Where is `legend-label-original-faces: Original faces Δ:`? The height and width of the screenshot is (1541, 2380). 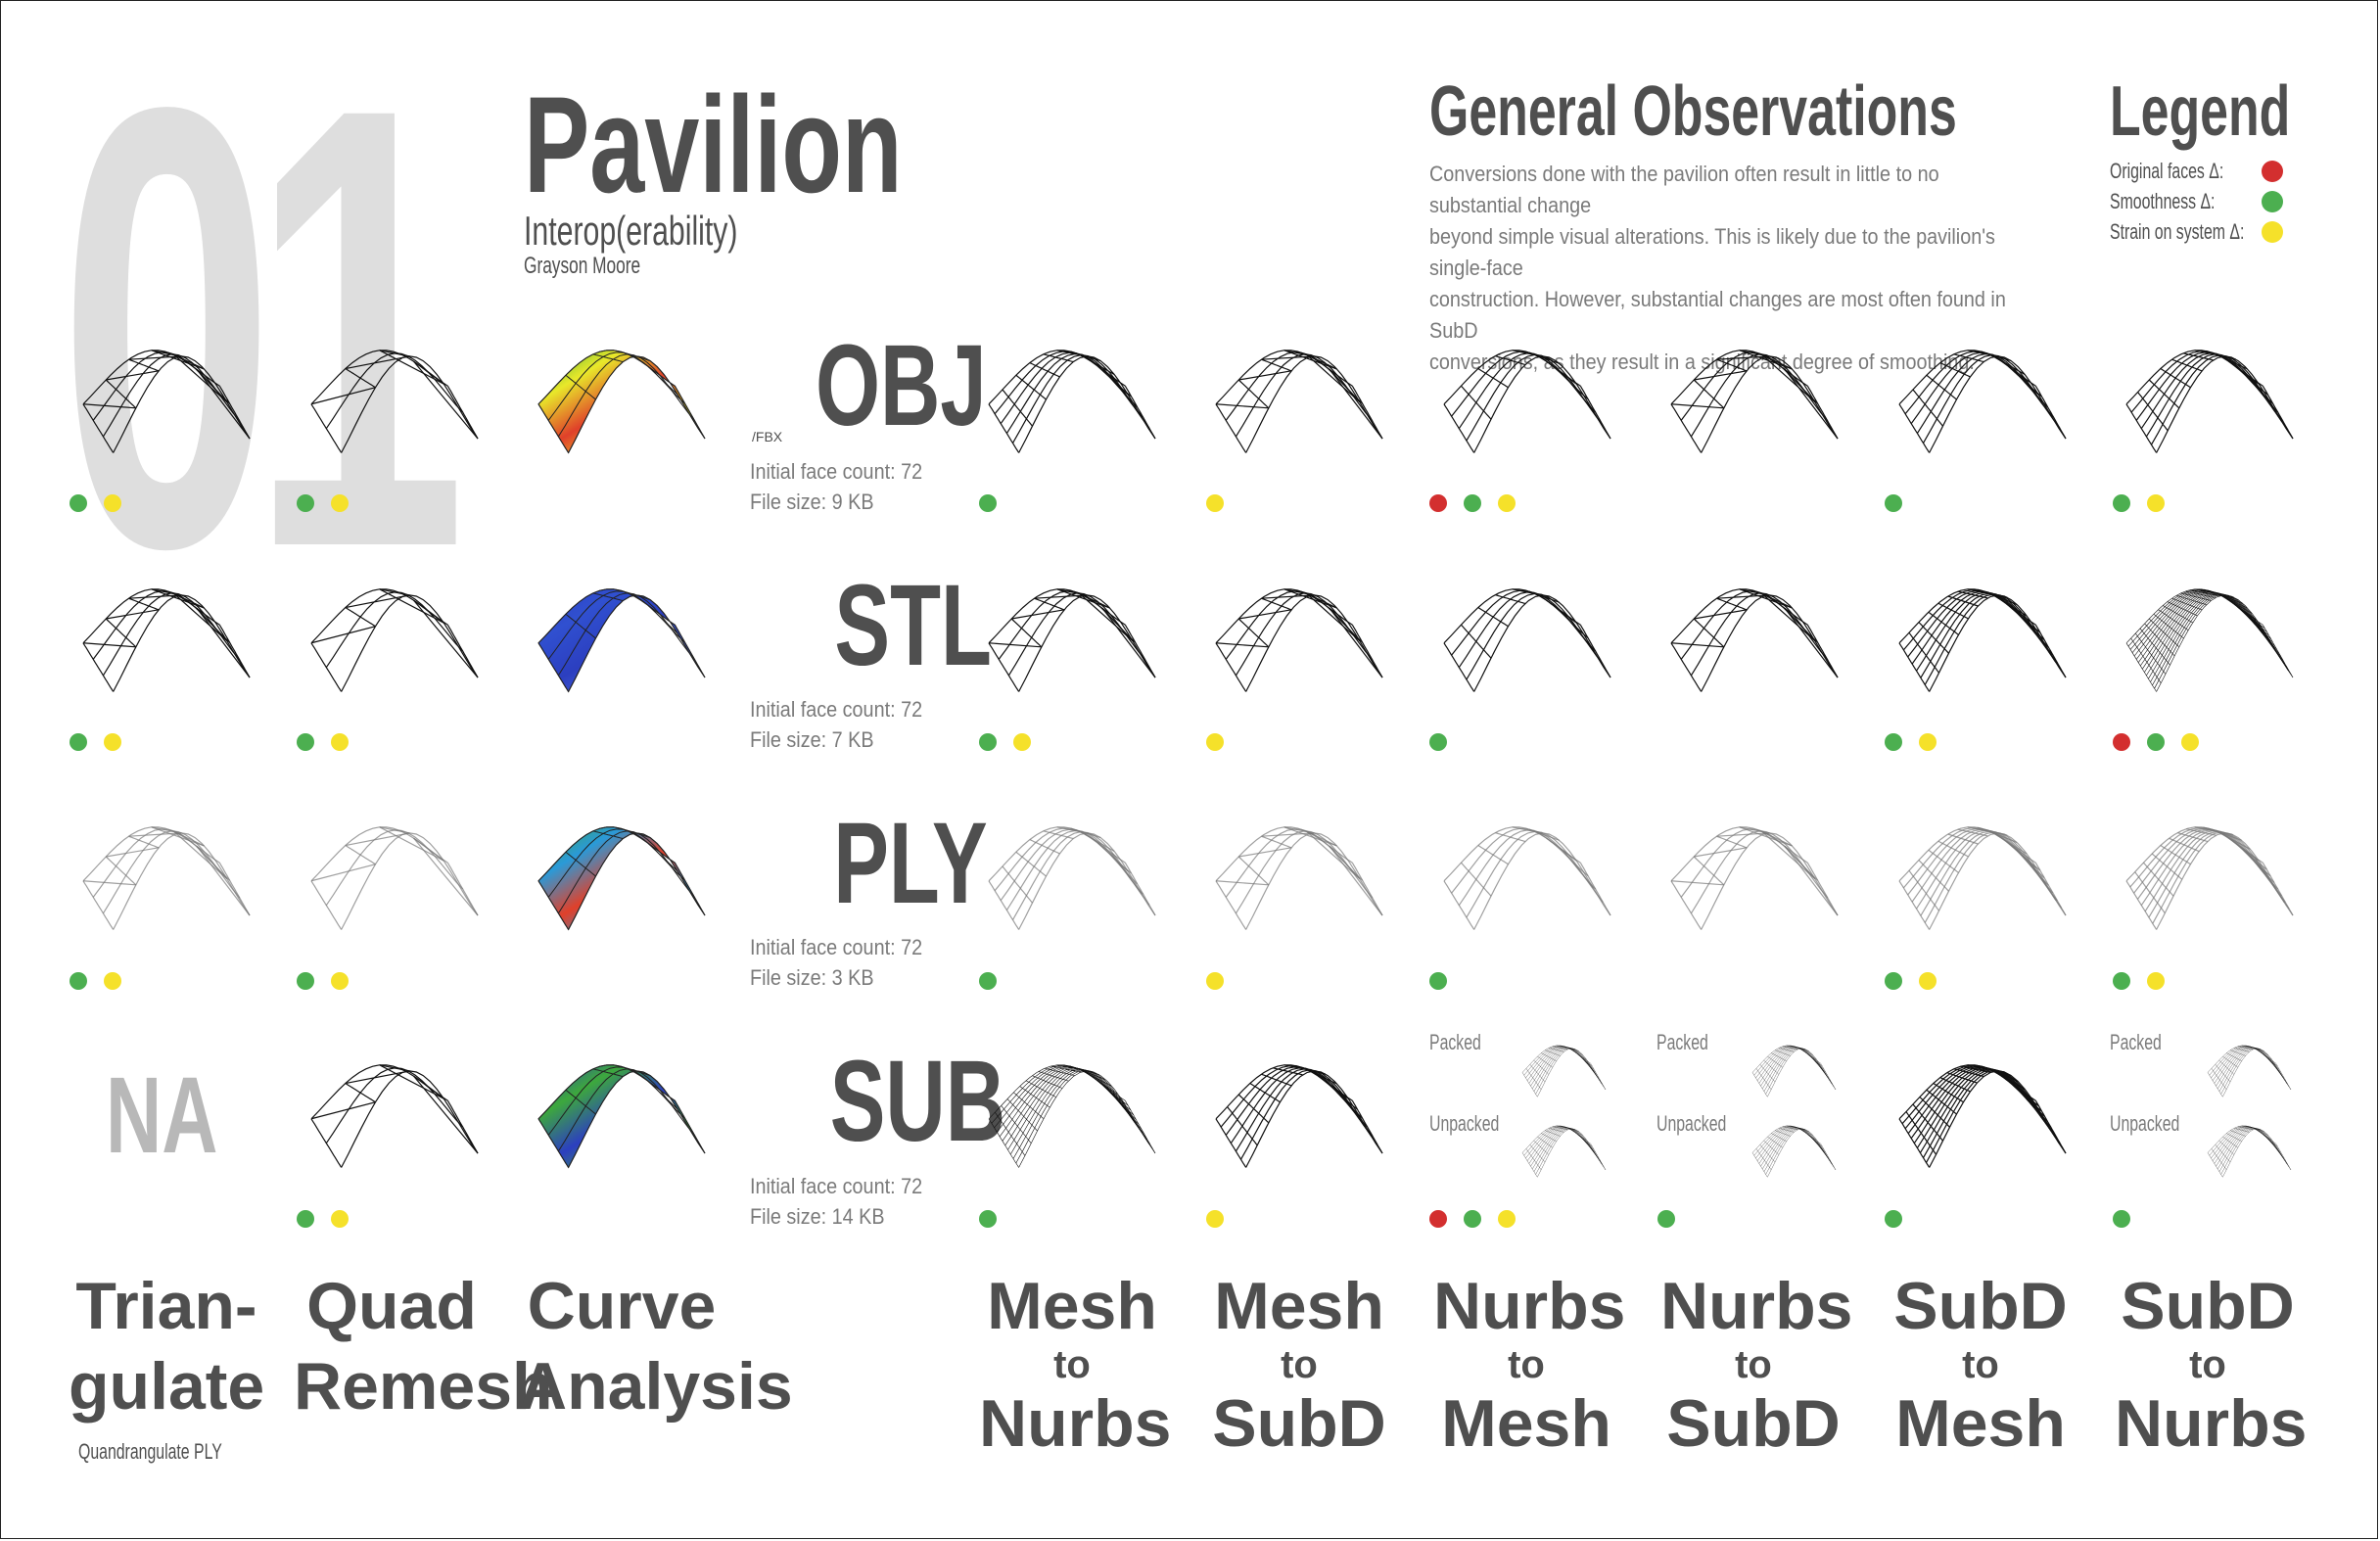 legend-label-original-faces: Original faces Δ: is located at coordinates (2167, 171).